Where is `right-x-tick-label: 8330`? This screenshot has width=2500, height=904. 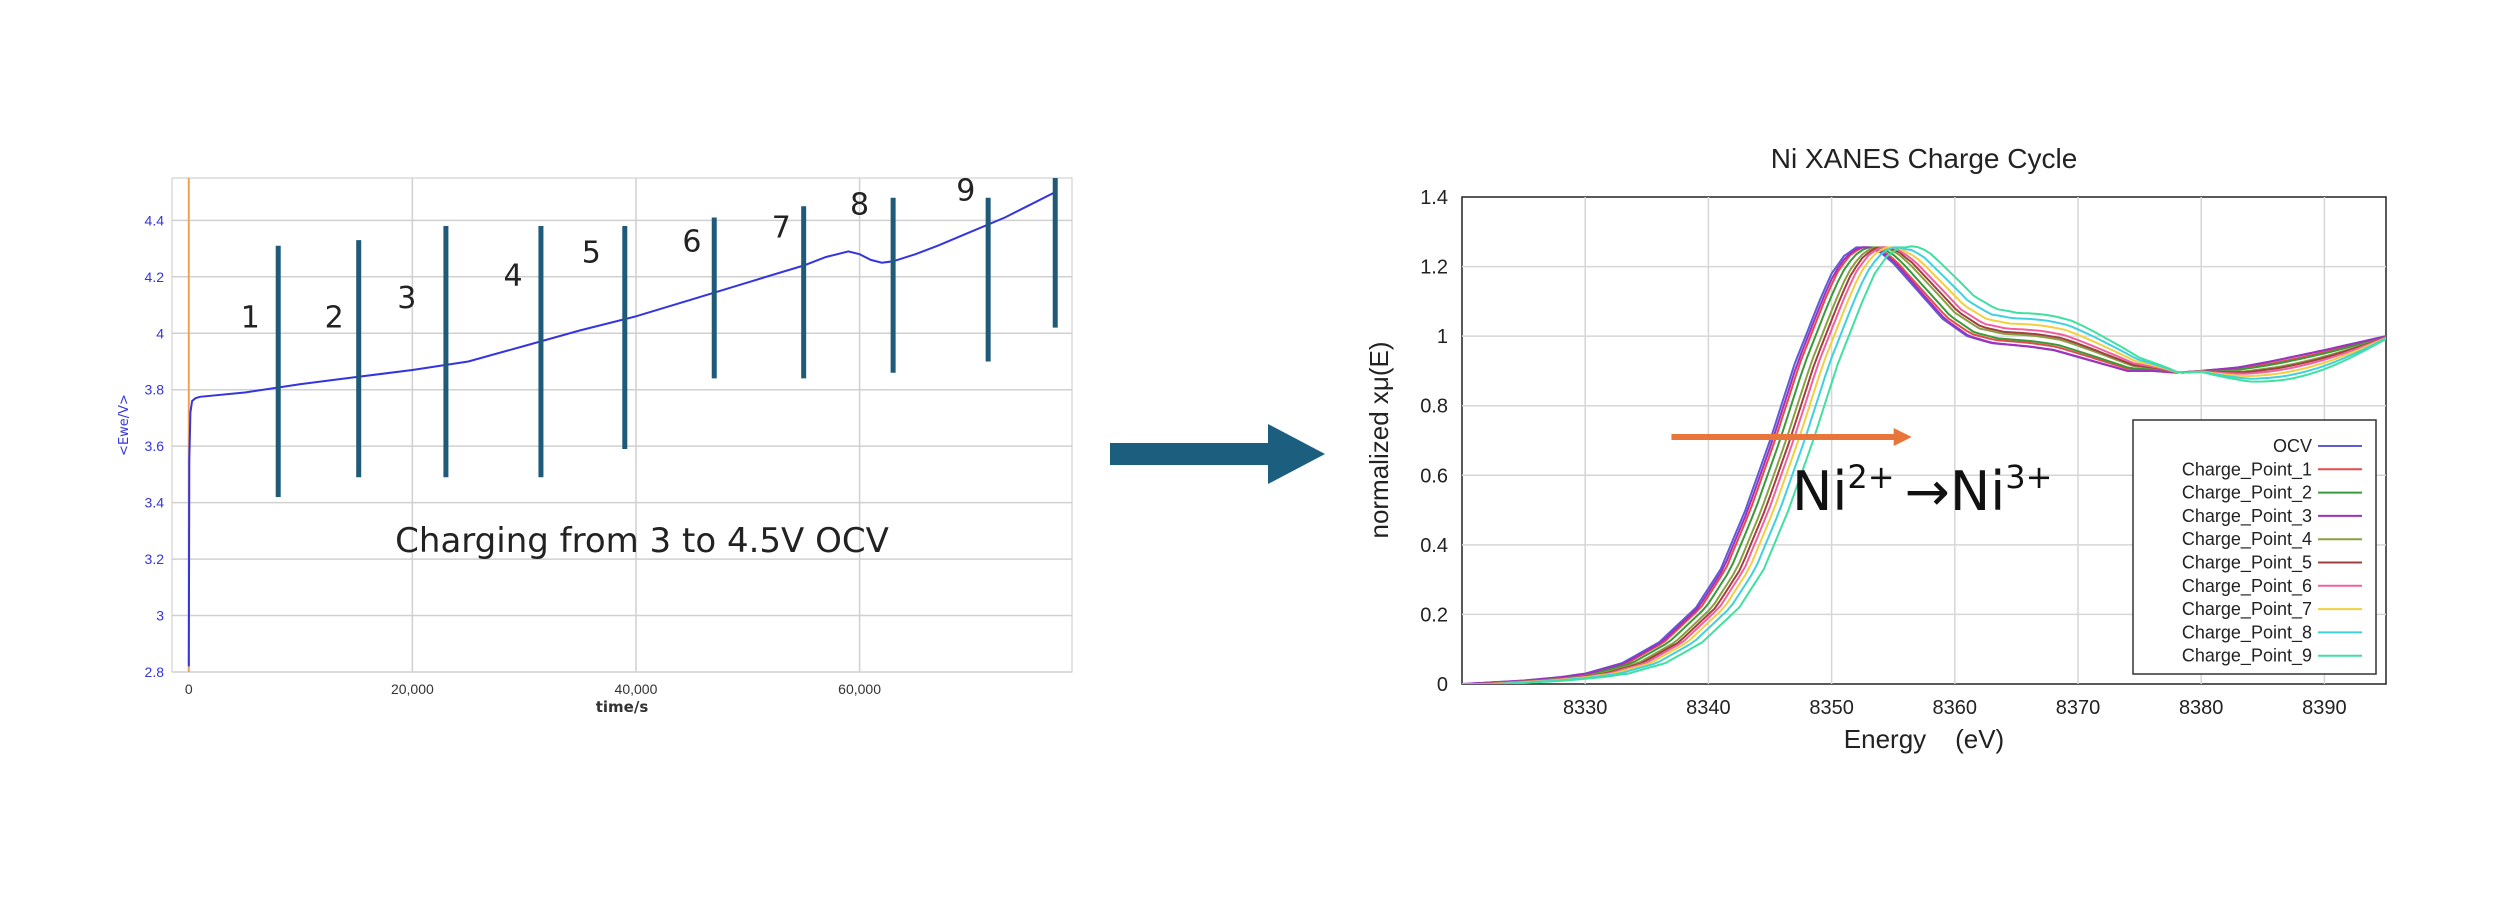 right-x-tick-label: 8330 is located at coordinates (1585, 708).